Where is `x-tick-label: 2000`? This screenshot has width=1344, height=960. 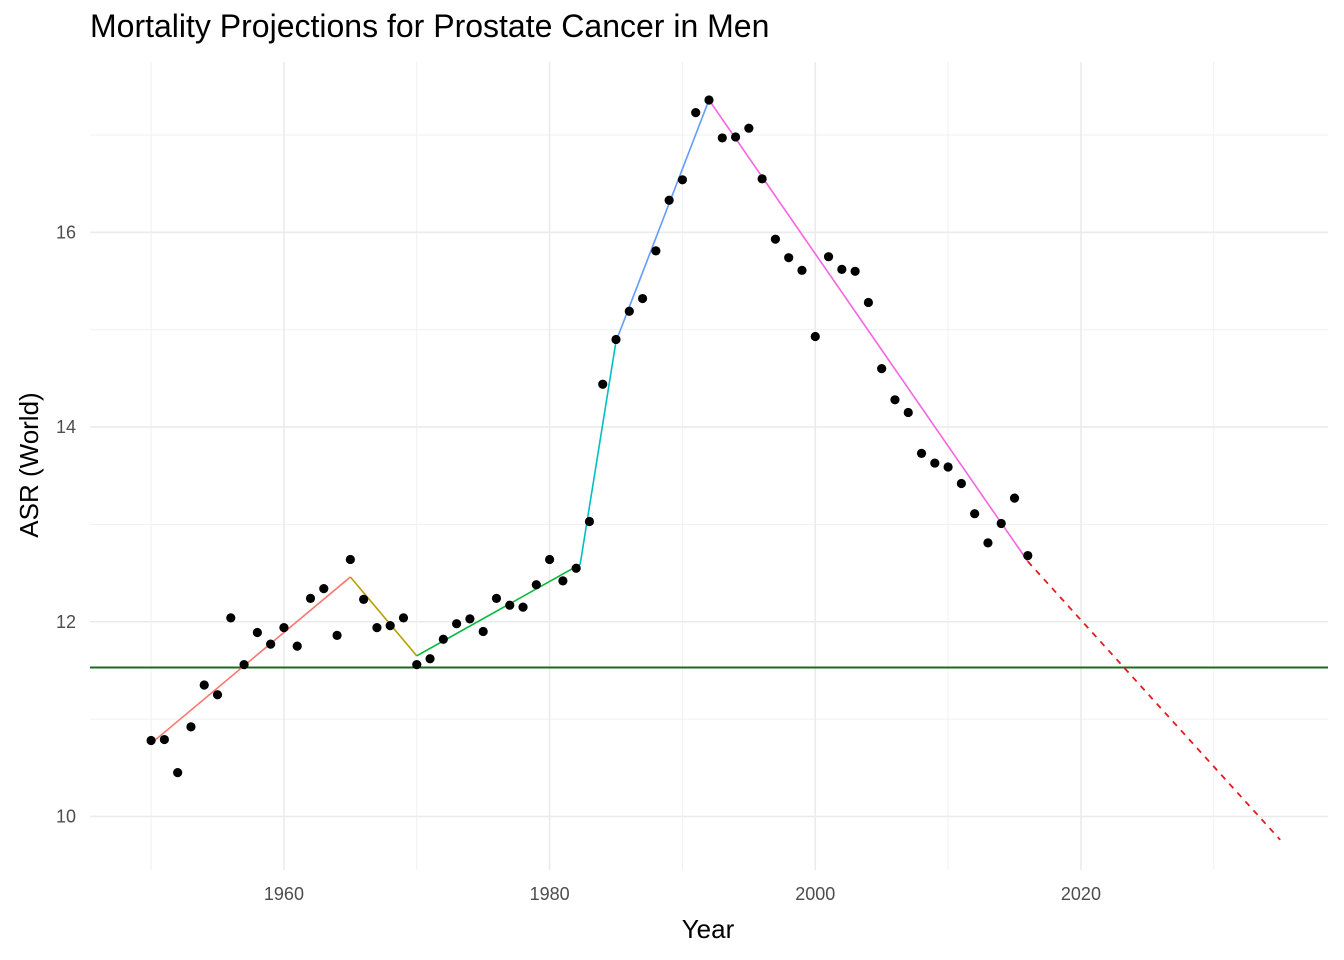
x-tick-label: 2000 is located at coordinates (815, 894).